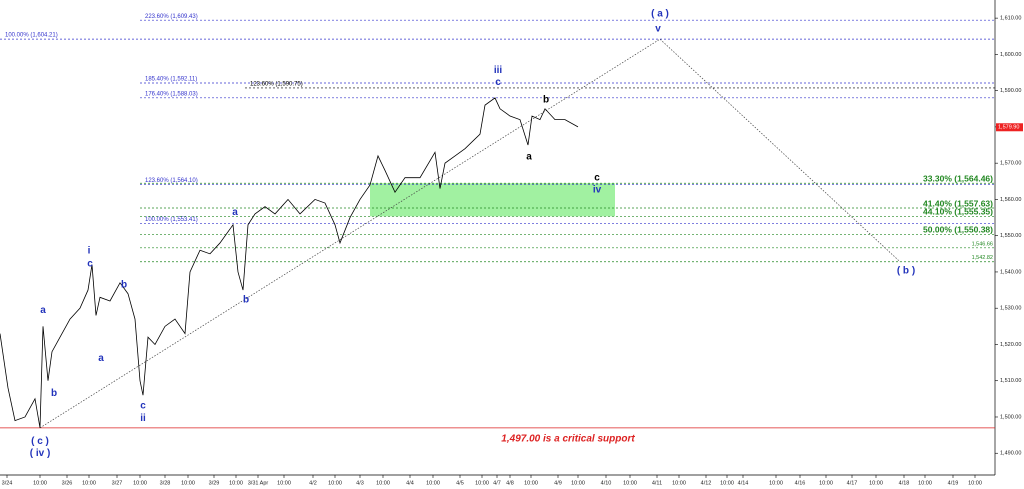  Describe the element at coordinates (1010, 381) in the screenshot. I see `y-tick-label: 1,510.00` at that location.